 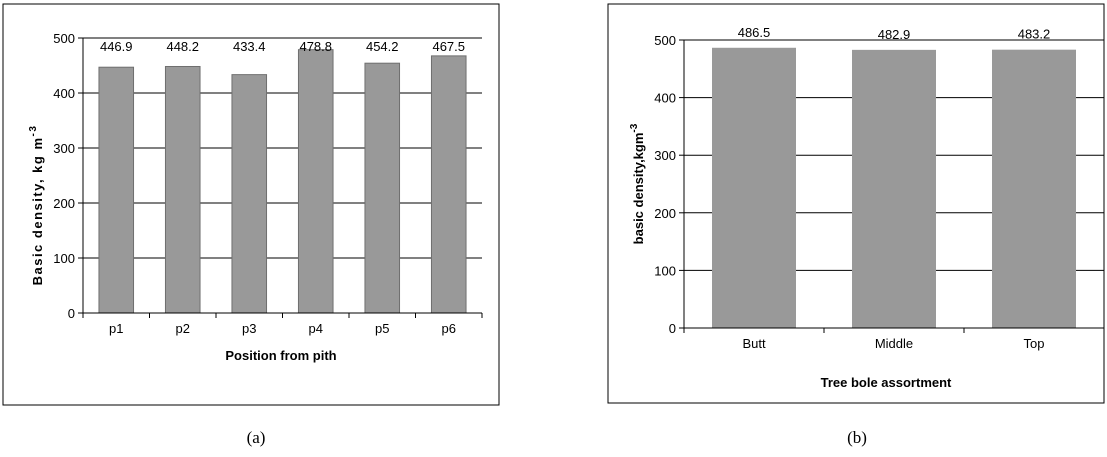 I want to click on data-label: 482.9, so click(x=894, y=34).